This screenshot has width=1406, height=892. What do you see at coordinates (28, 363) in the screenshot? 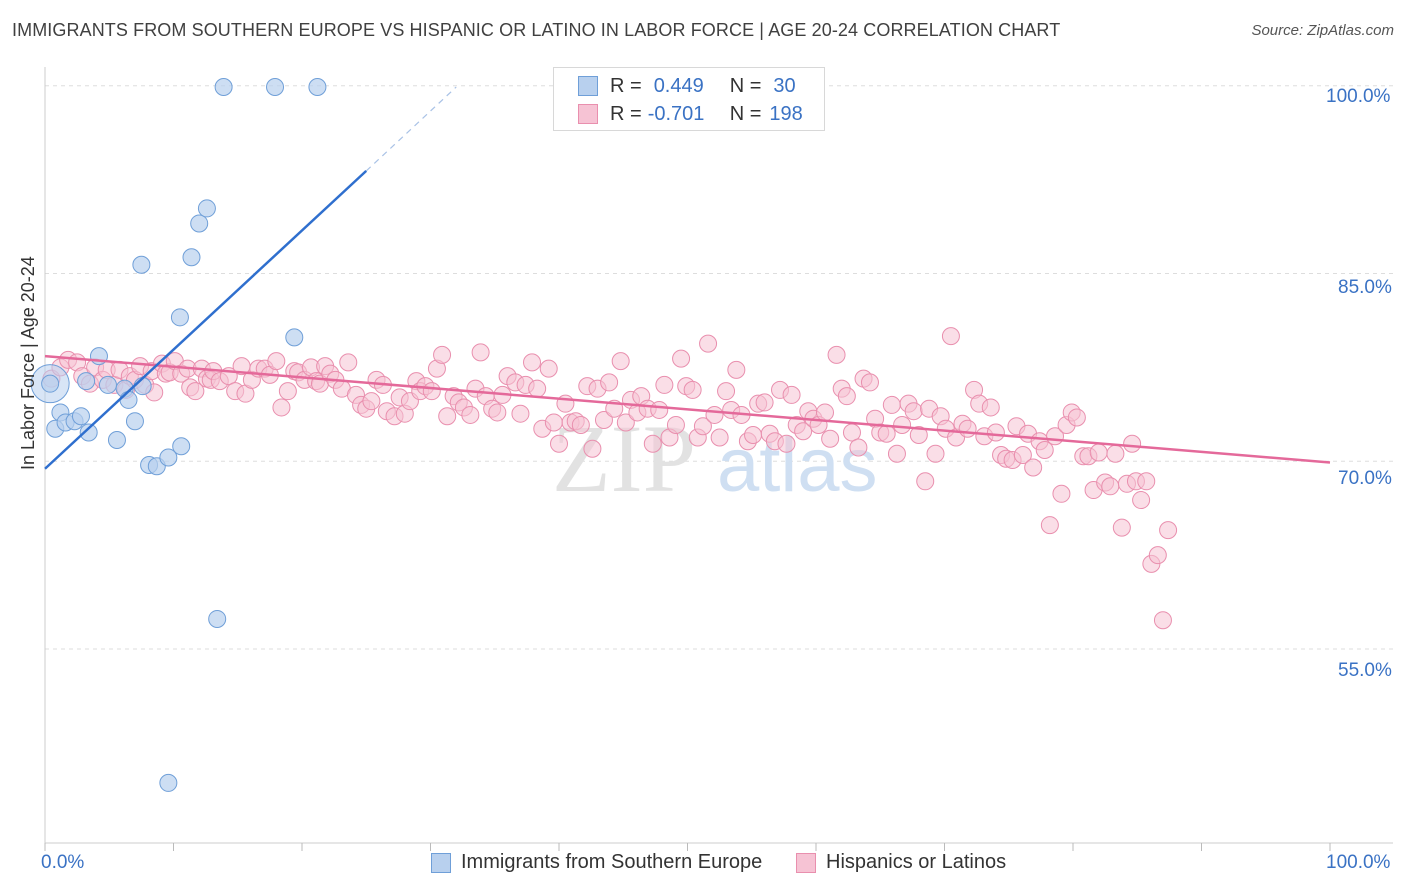
I see `y-axis-label: In Labor Force | Age 20-24` at bounding box center [28, 363].